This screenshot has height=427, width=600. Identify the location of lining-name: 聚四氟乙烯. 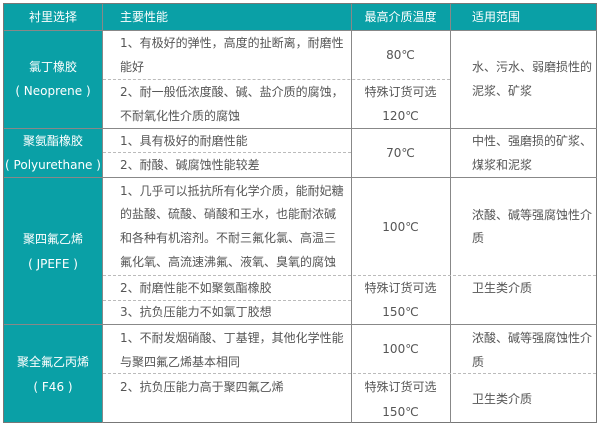
(52, 239).